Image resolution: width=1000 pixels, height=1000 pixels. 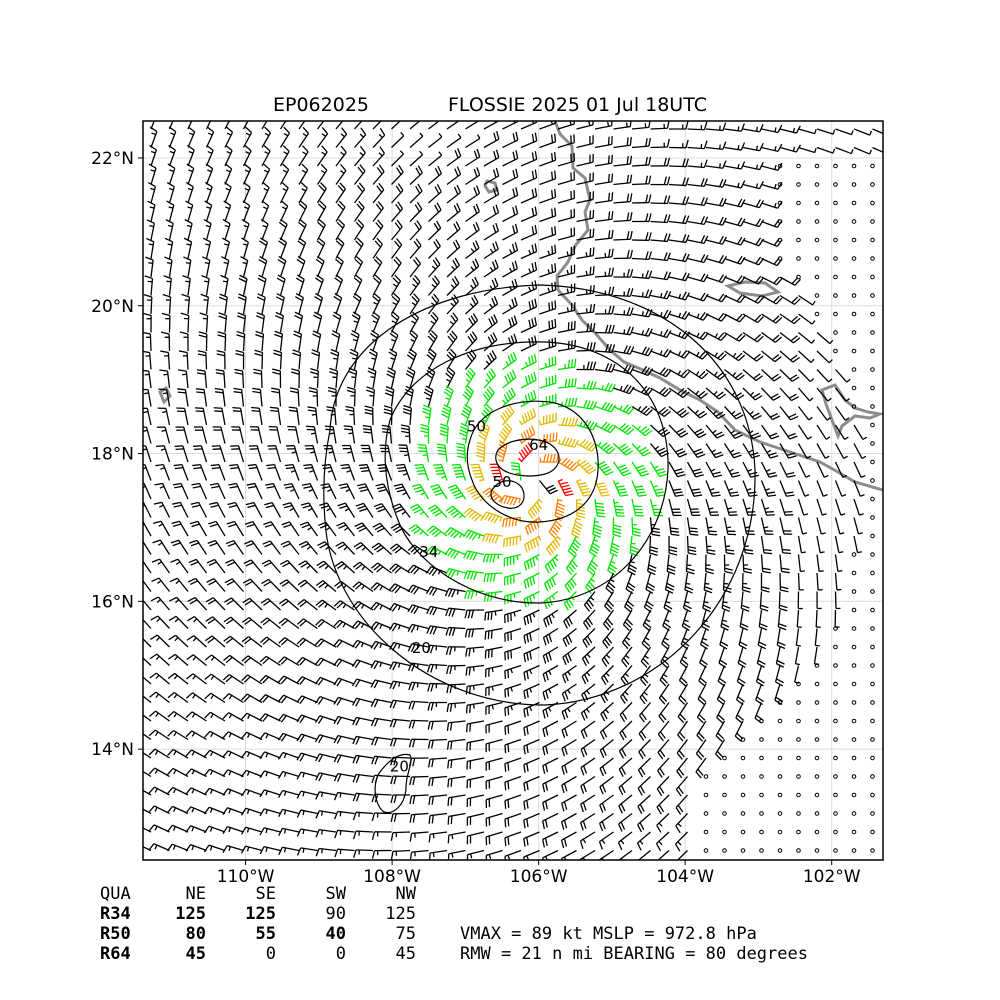 I want to click on radii-r34-sw: 90, so click(x=336, y=914).